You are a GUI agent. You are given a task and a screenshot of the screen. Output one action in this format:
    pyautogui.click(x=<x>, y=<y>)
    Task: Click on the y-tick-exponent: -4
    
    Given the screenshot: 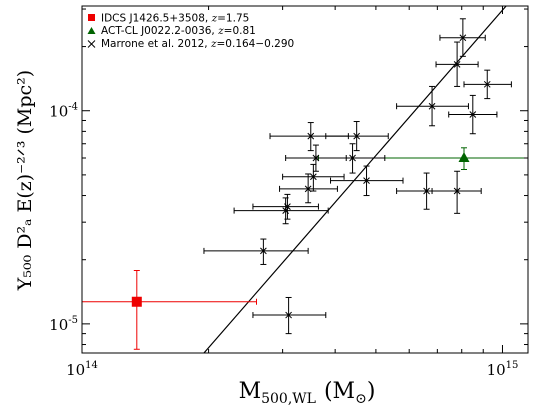 What is the action you would take?
    pyautogui.click(x=73, y=107)
    